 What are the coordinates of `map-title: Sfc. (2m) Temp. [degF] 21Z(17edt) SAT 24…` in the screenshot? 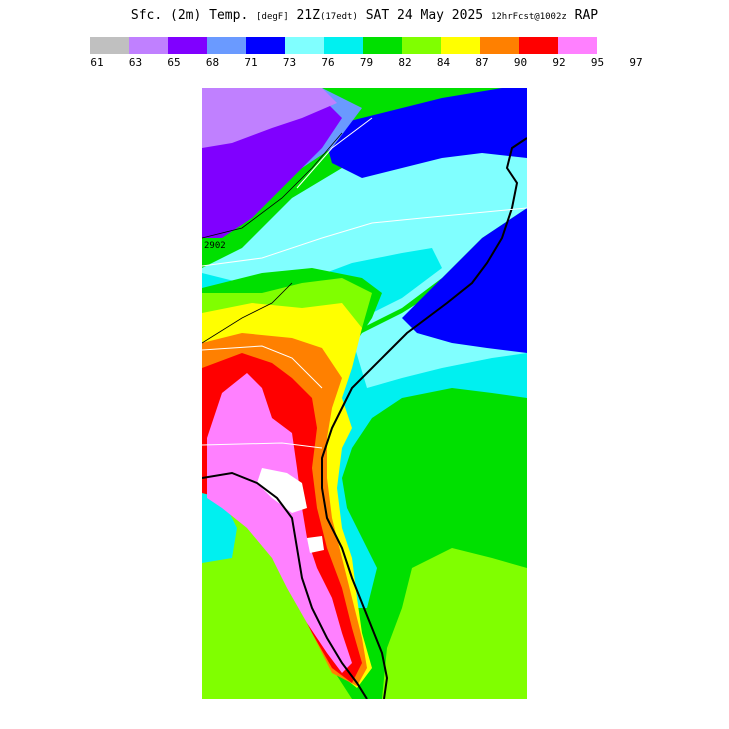 It's located at (364, 15).